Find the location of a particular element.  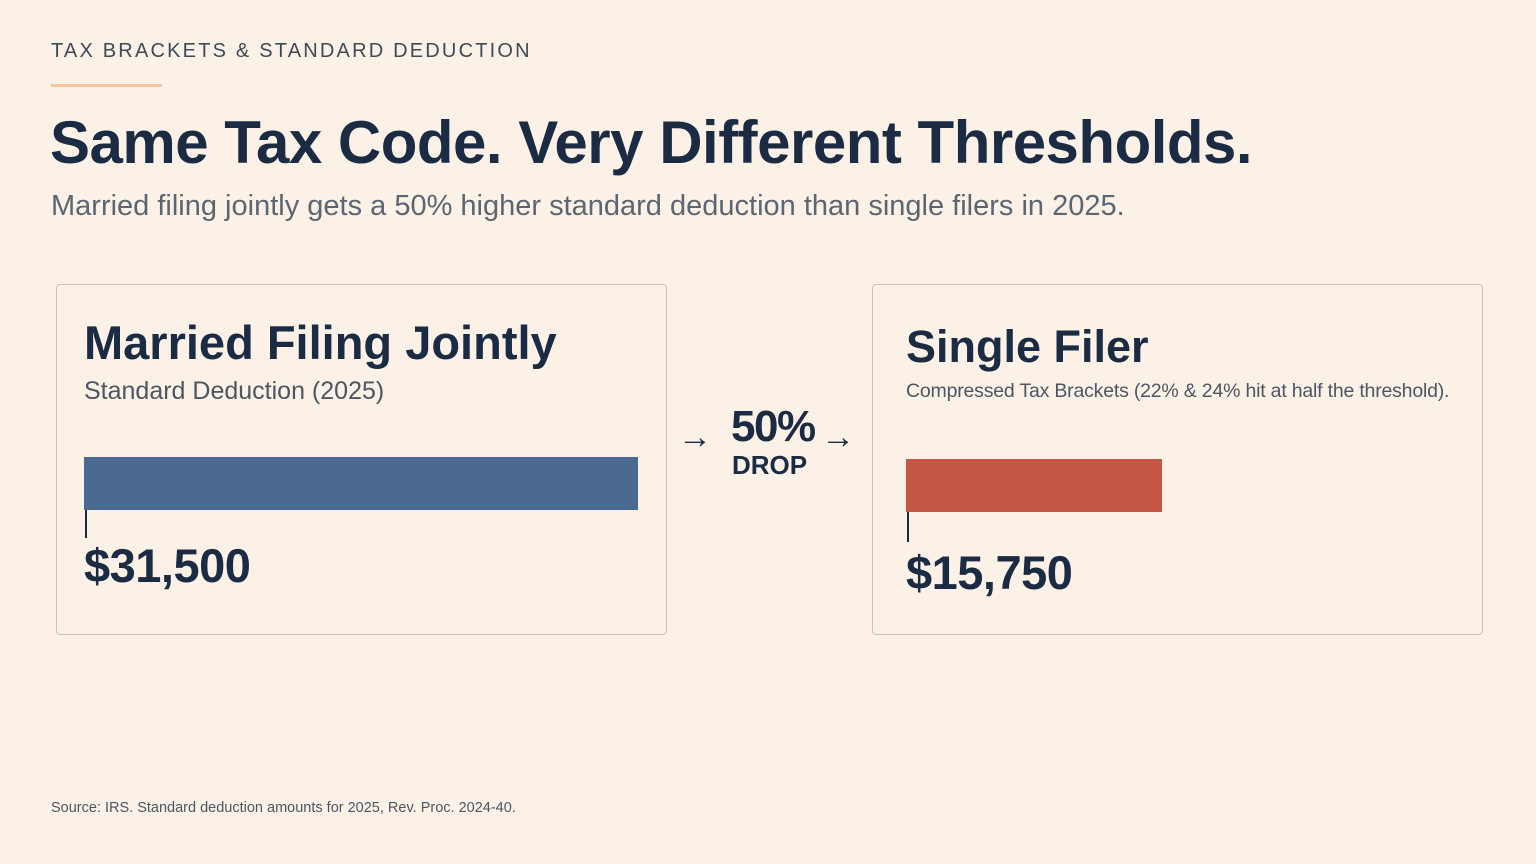

bar-single-filer is located at coordinates (1034, 485).